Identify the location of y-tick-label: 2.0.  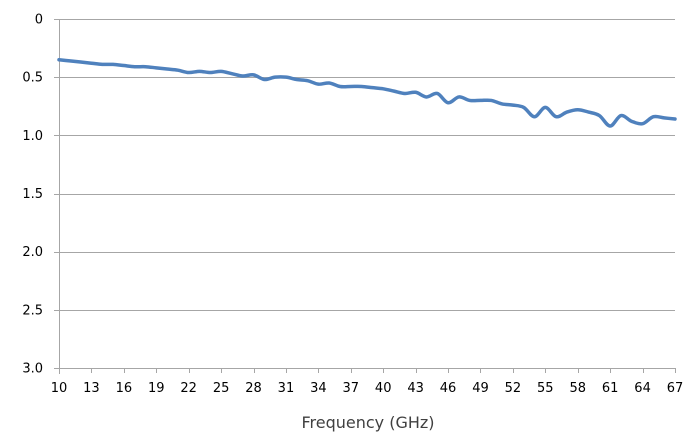
(32, 252).